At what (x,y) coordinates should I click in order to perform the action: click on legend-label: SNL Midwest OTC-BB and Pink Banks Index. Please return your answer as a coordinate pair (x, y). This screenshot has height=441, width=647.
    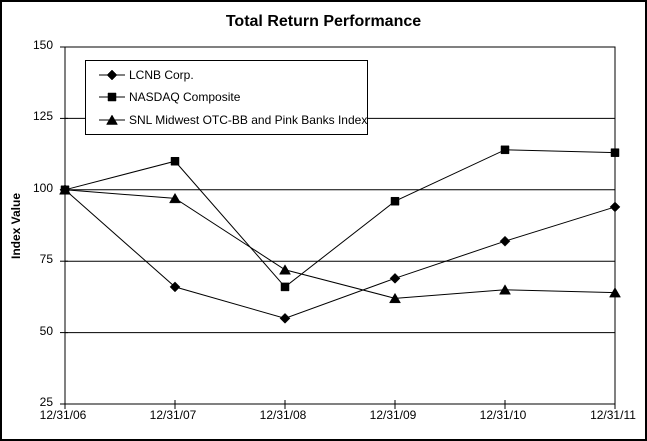
    Looking at the image, I should click on (248, 119).